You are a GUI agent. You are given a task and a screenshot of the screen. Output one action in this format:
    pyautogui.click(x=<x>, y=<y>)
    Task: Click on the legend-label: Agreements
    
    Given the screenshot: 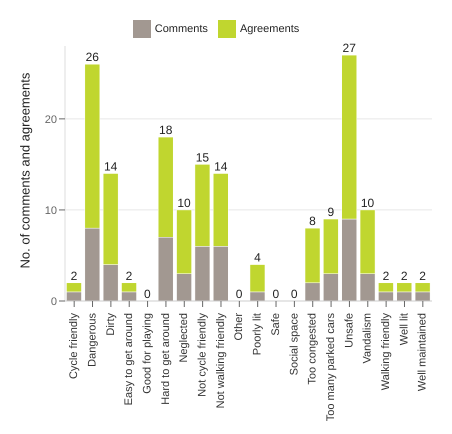 What is the action you would take?
    pyautogui.click(x=270, y=28)
    